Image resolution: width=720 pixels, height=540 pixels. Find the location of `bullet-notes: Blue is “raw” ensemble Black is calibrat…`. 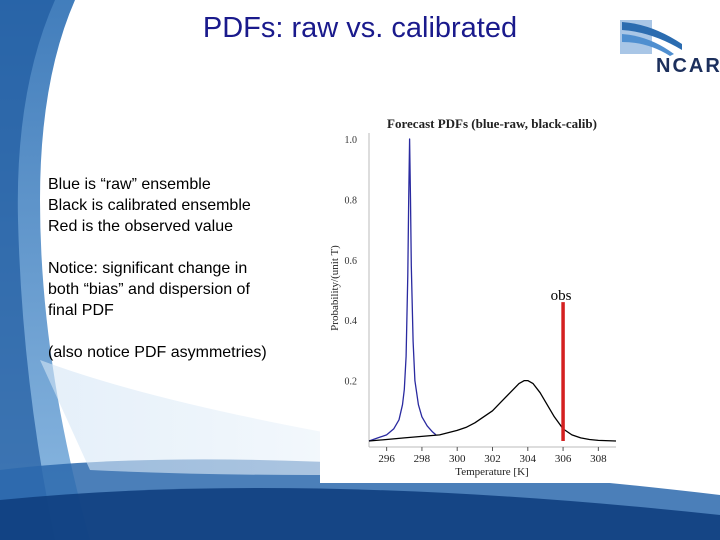

bullet-notes: Blue is “raw” ensemble Black is calibrat… is located at coordinates (178, 268).